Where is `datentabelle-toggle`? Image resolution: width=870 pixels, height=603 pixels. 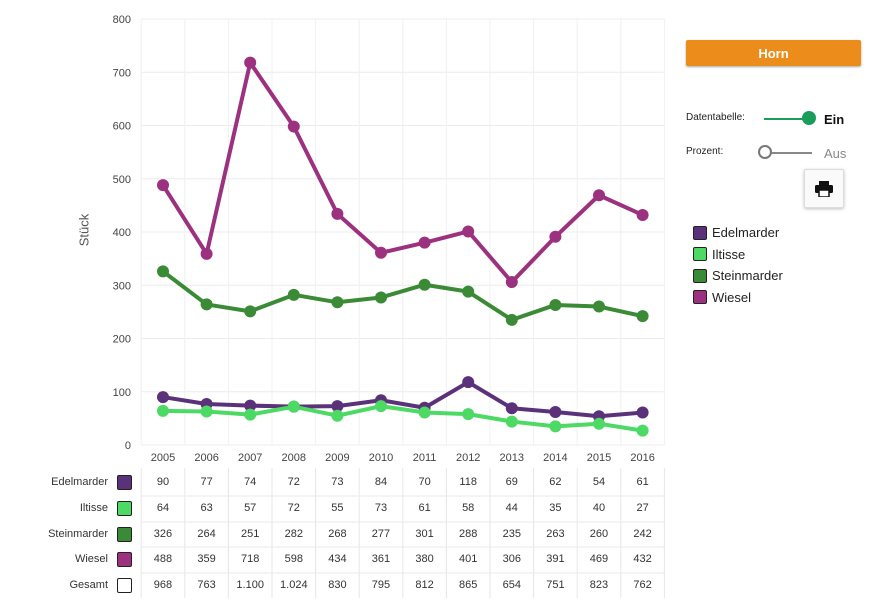 datentabelle-toggle is located at coordinates (790, 119).